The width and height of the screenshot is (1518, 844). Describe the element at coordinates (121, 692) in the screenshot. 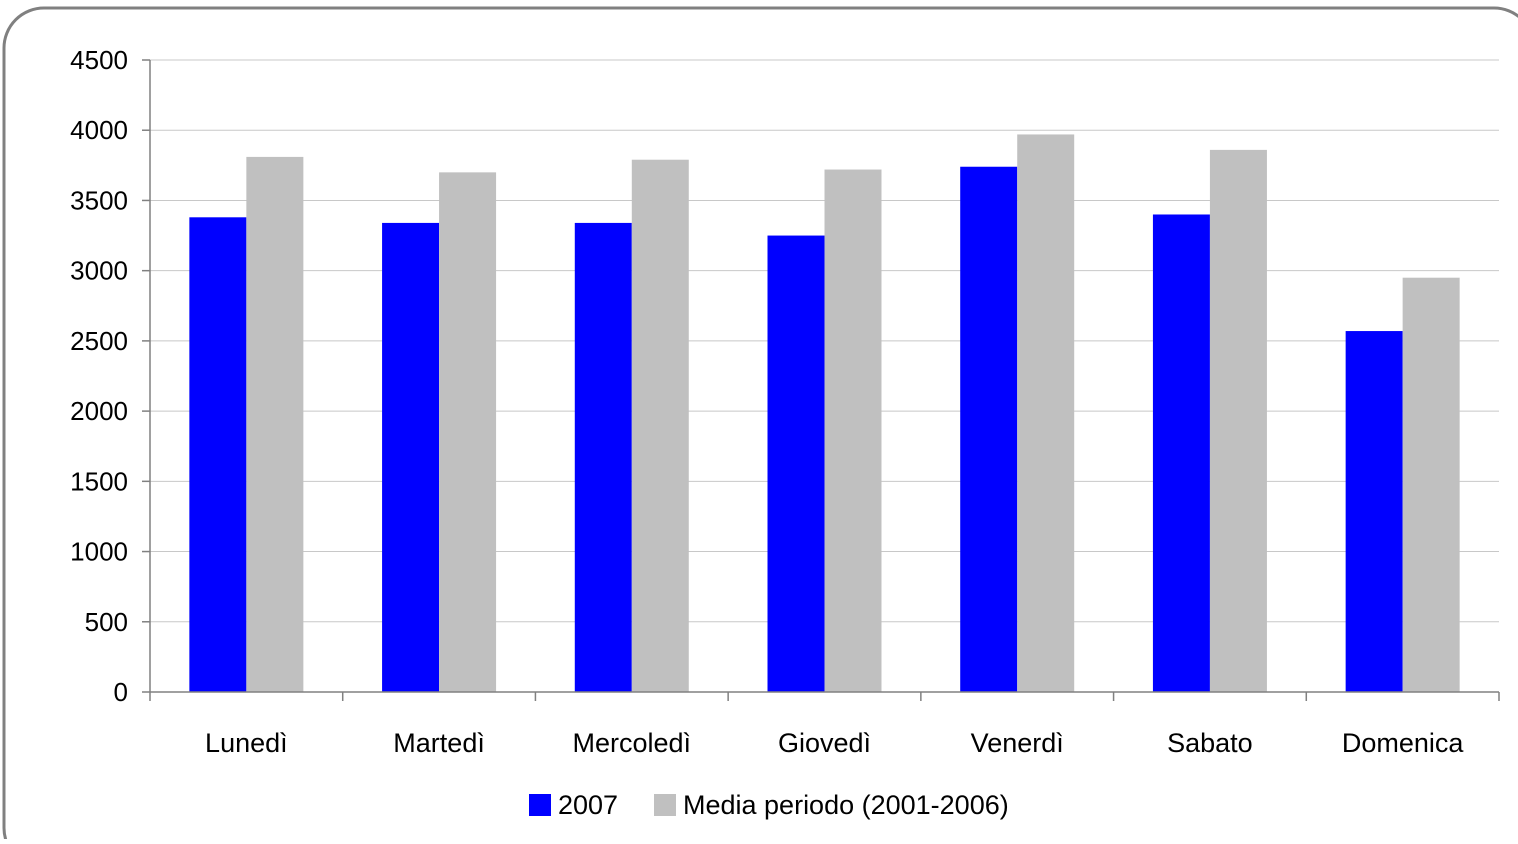

I see `y-tick-label: 0` at that location.